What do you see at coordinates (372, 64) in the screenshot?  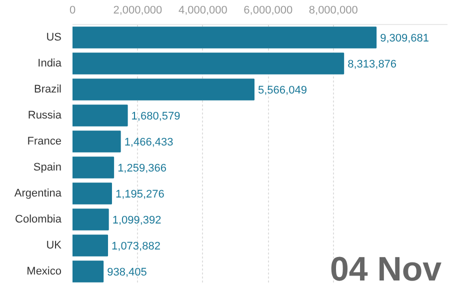 I see `data-label: 8,313,876` at bounding box center [372, 64].